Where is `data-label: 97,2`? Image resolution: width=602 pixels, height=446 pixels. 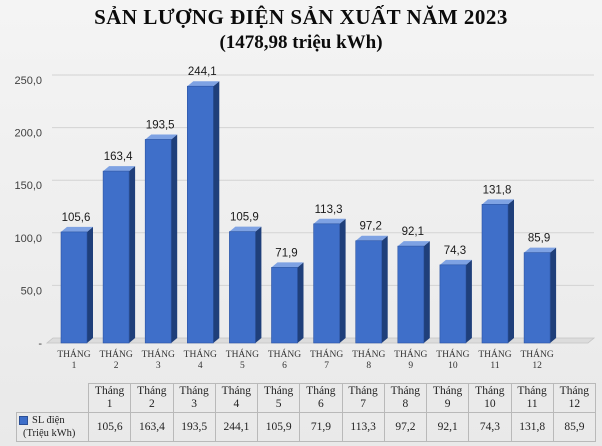 data-label: 97,2 is located at coordinates (371, 227).